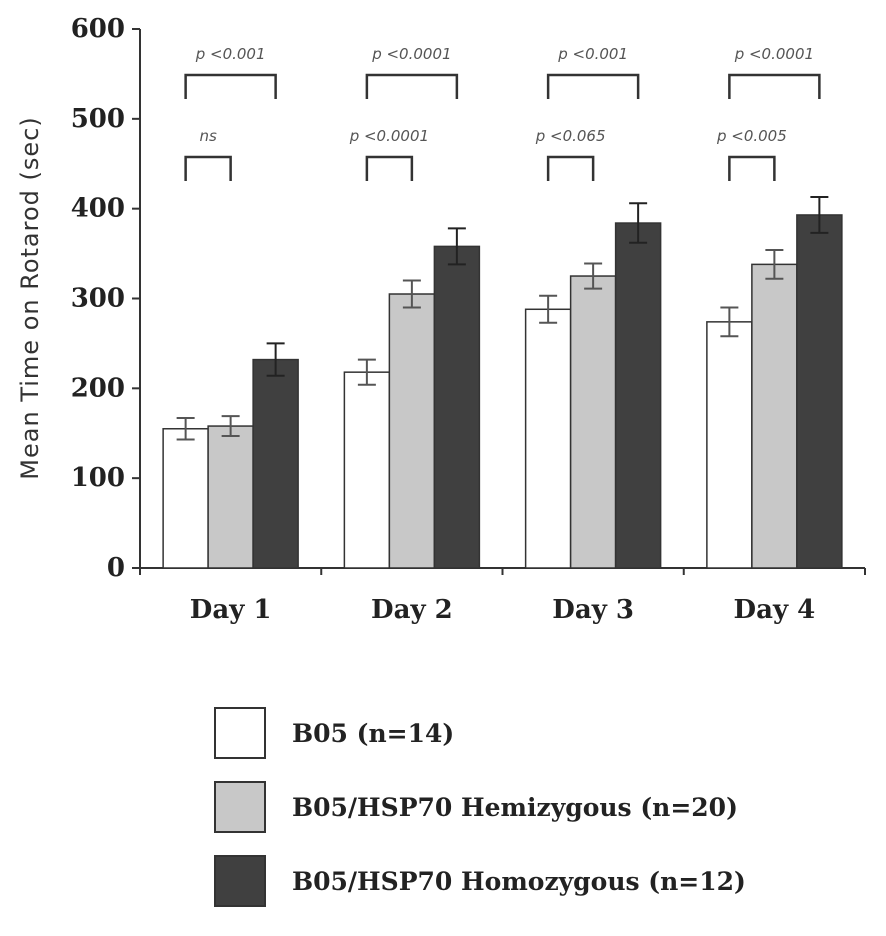 This screenshot has height=936, width=886. I want to click on legend-label: B05/HSP70 Hemizygous (n=20), so click(515, 807).